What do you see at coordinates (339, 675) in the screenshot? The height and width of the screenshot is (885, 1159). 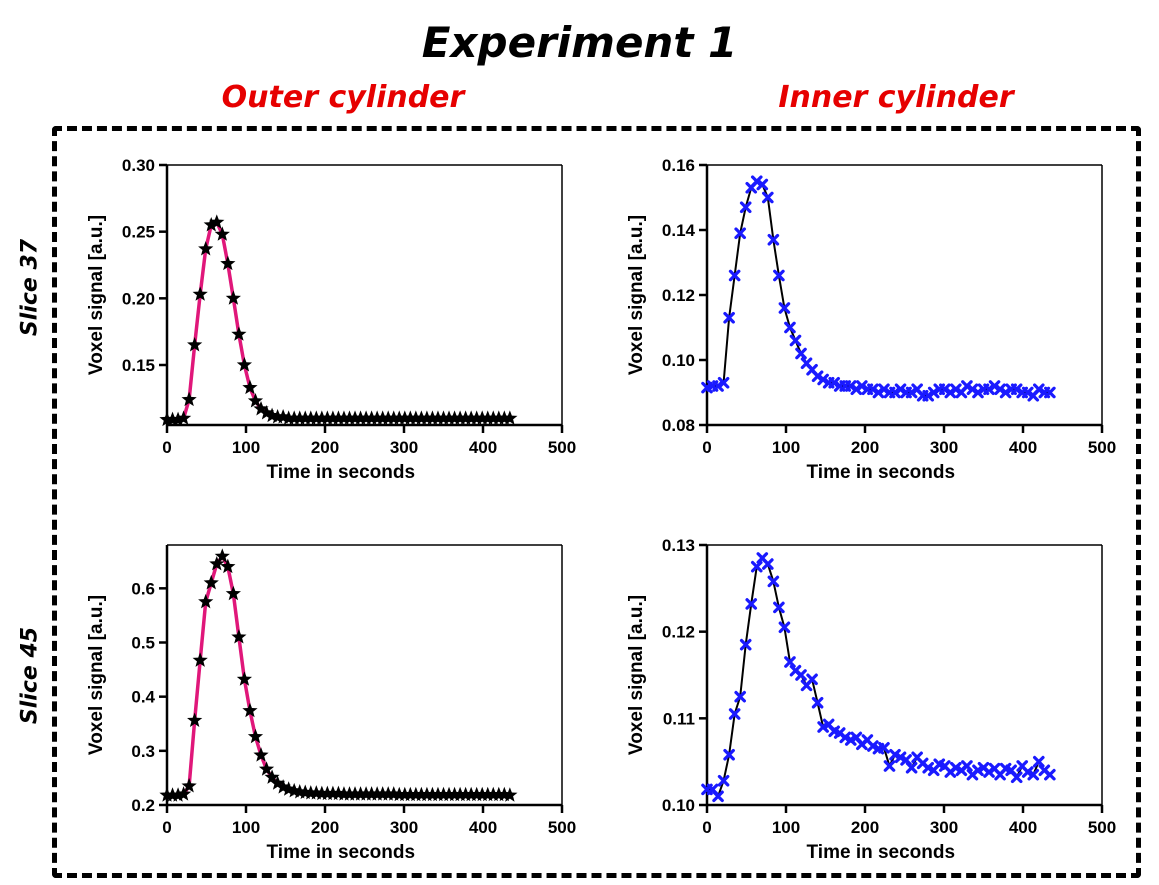 I see `series-line` at bounding box center [339, 675].